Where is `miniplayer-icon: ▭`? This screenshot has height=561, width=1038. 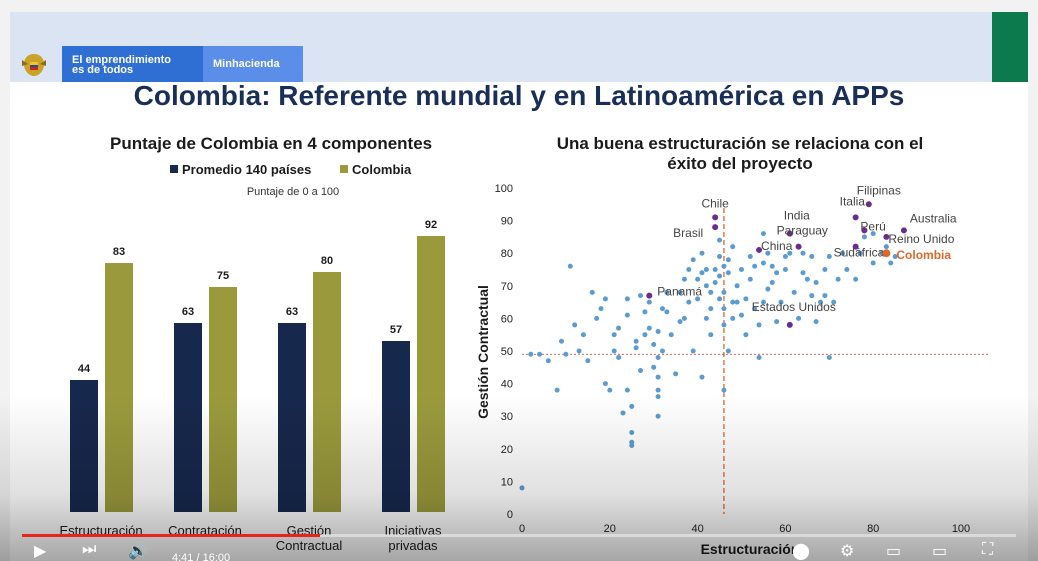 miniplayer-icon: ▭ is located at coordinates (894, 551).